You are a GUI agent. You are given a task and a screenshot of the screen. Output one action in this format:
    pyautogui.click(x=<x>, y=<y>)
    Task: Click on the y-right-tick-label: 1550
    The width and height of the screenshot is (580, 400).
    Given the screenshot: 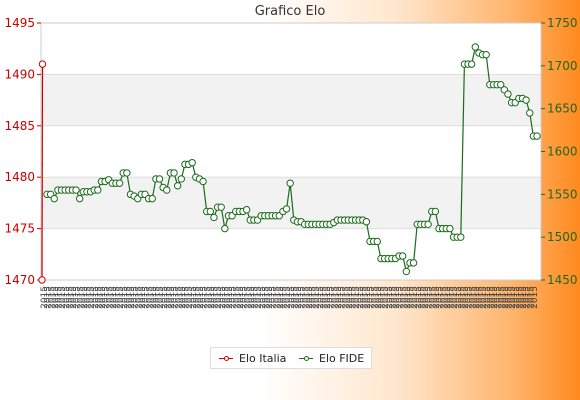 What is the action you would take?
    pyautogui.click(x=562, y=194)
    